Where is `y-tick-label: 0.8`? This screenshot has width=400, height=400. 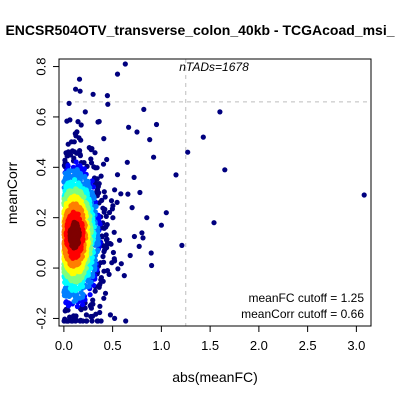 y-tick-label: 0.8 is located at coordinates (40, 67).